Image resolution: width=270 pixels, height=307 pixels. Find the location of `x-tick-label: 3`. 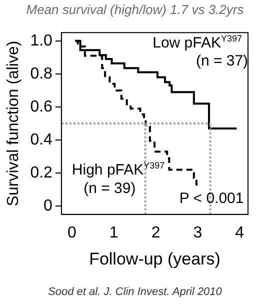

x-tick-label: 3 is located at coordinates (197, 233).